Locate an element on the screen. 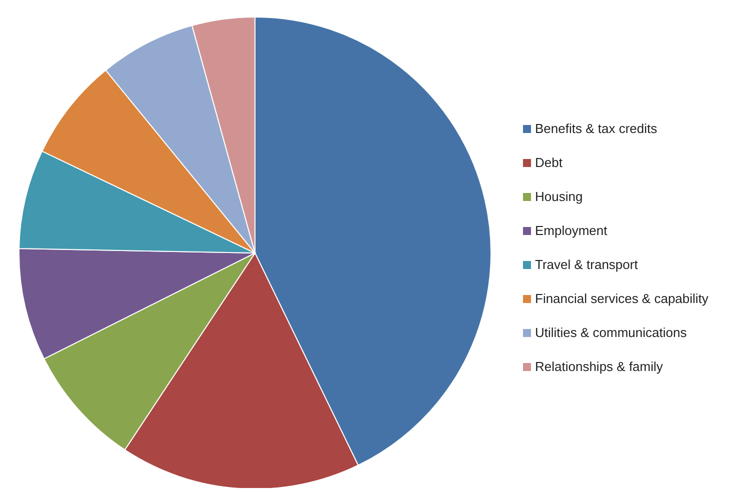 The image size is (746, 492). legend-label: Relationships & family is located at coordinates (599, 367).